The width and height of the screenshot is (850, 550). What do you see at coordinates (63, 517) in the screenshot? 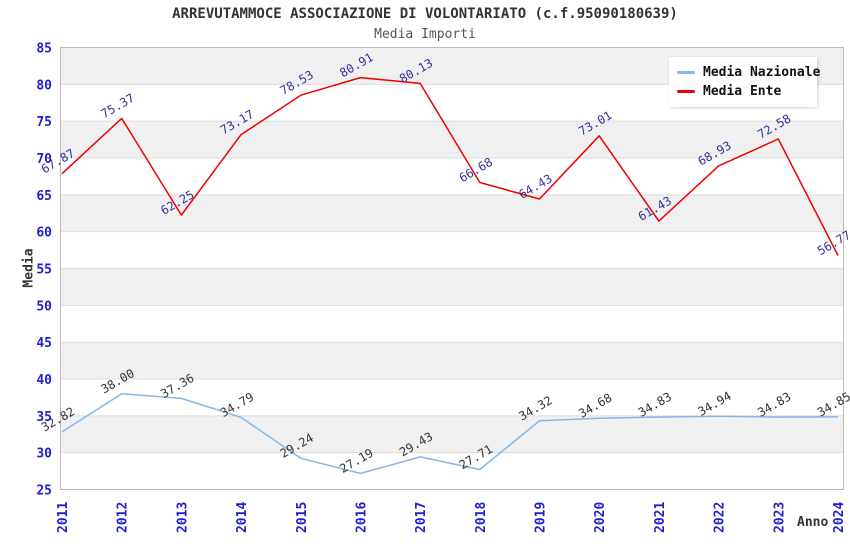
I see `x-tick-label: 2011` at bounding box center [63, 517].